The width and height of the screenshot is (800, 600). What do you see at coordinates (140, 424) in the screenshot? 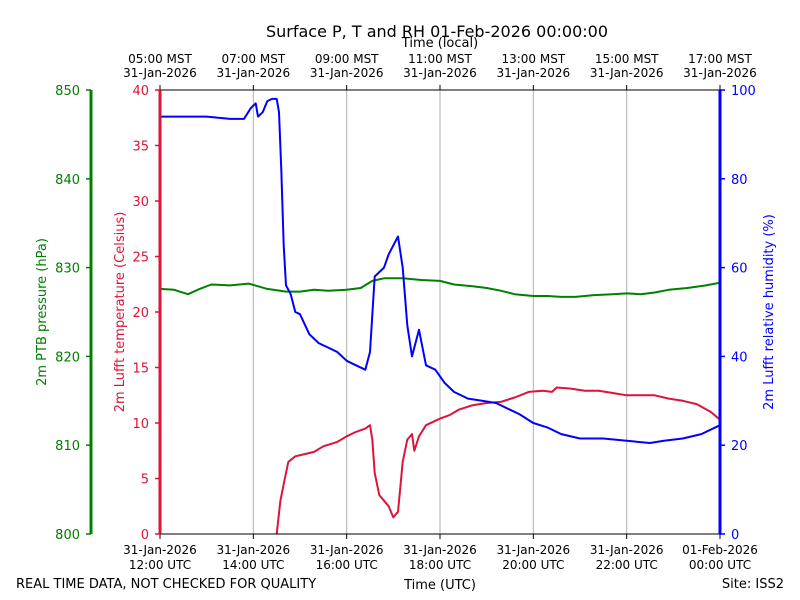
I see `temperature-tick-label: 10` at bounding box center [140, 424].